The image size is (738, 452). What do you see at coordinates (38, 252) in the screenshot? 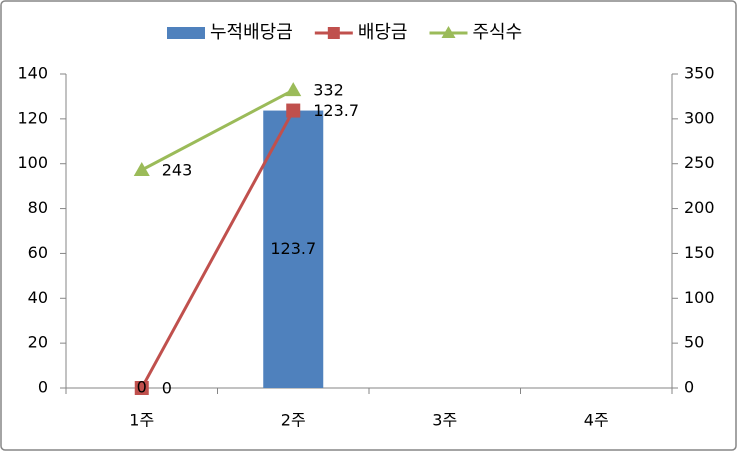
I see `y-tick-label: 60` at bounding box center [38, 252].